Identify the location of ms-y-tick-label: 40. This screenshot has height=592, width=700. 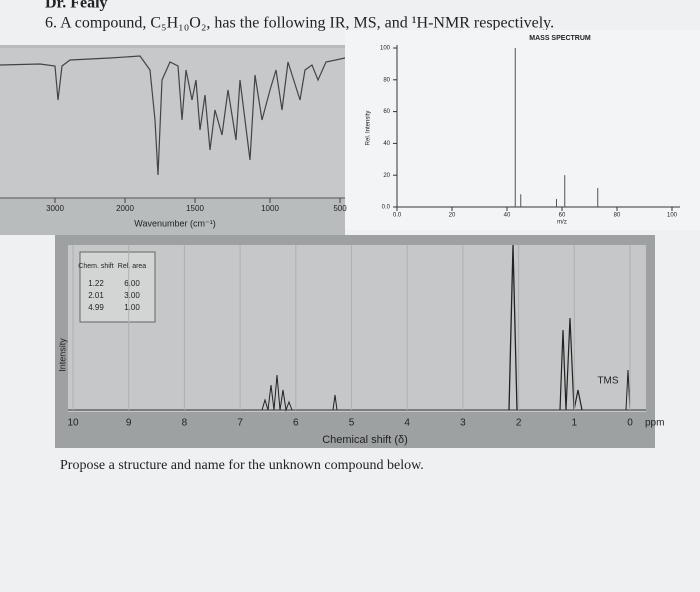
(386, 144).